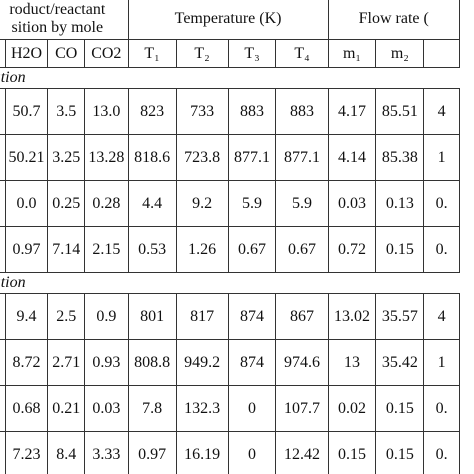 The height and width of the screenshot is (474, 474). I want to click on table-cell: 50.7, so click(26, 111).